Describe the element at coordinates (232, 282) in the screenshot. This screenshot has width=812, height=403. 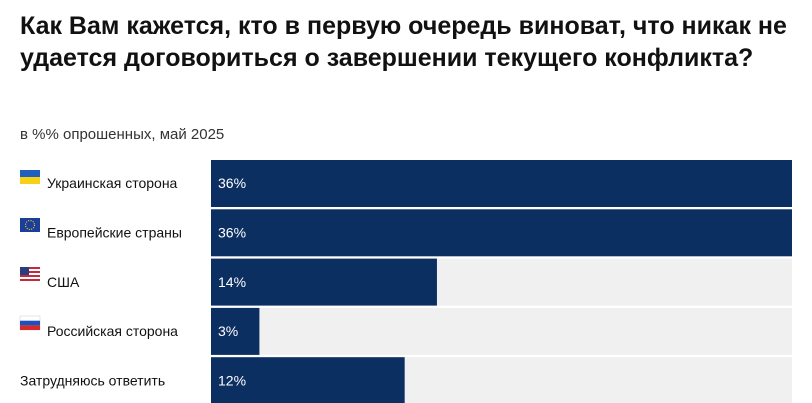
I see `value-label: 14%` at that location.